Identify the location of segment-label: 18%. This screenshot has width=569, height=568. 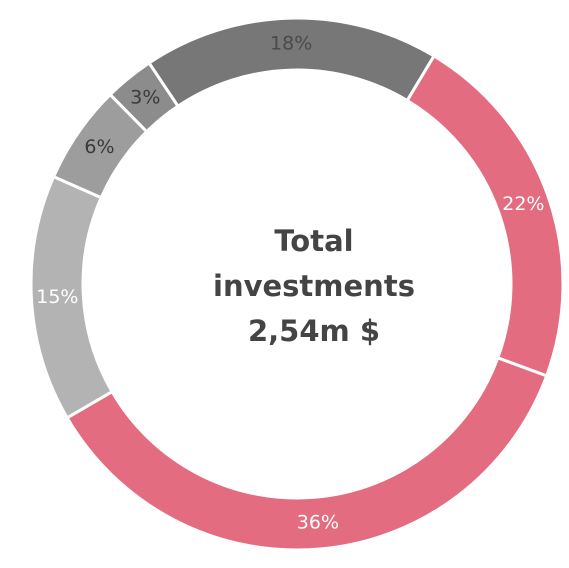
(291, 44).